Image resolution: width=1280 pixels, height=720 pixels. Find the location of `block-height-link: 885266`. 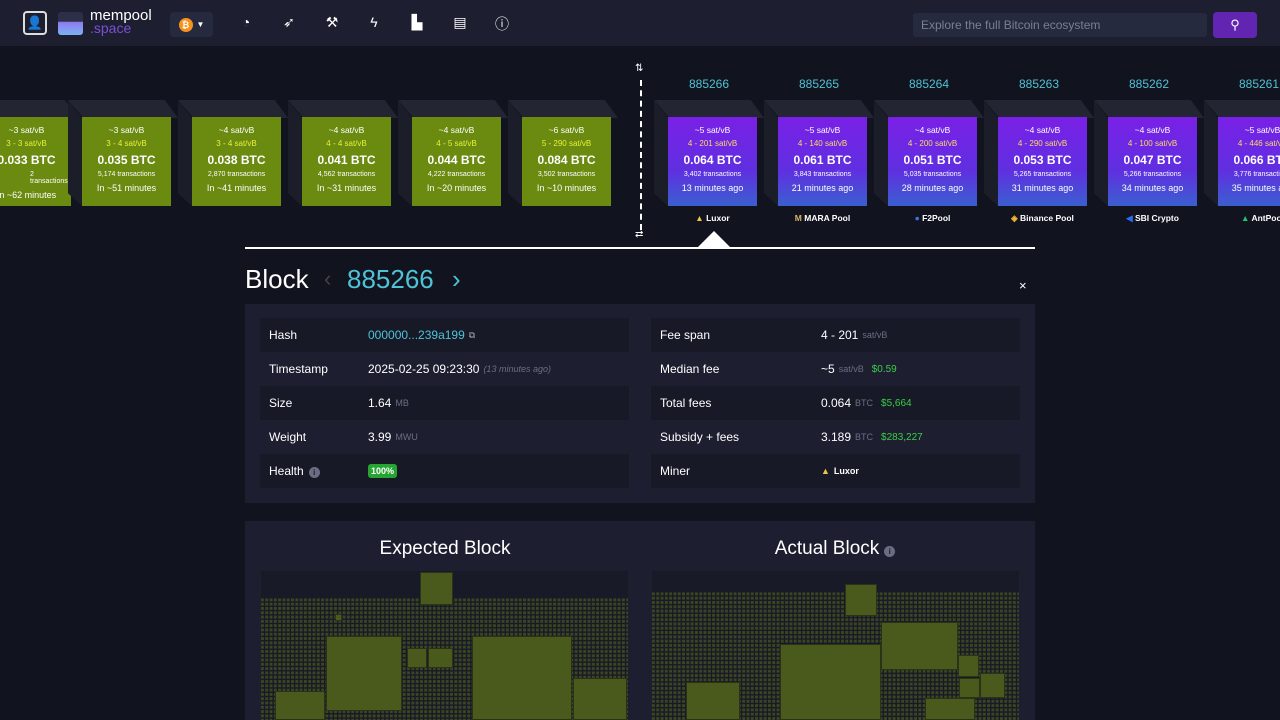

block-height-link: 885266 is located at coordinates (709, 84).